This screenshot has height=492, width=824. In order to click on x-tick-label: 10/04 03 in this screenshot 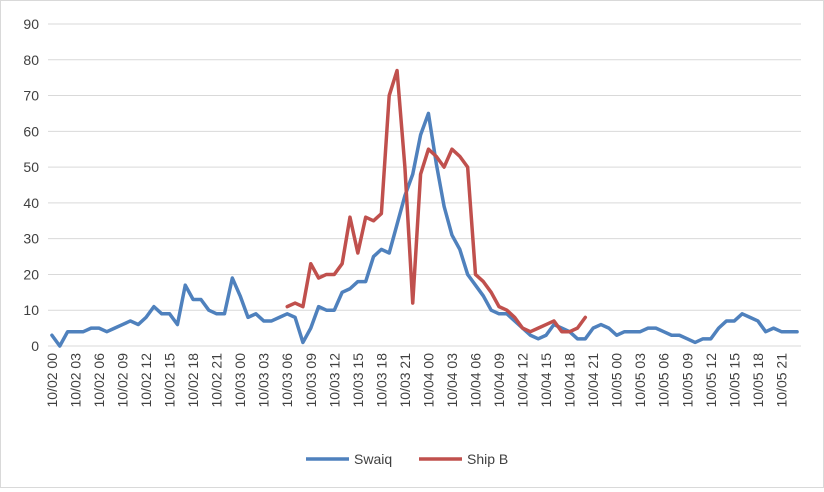, I will do `click(452, 380)`.